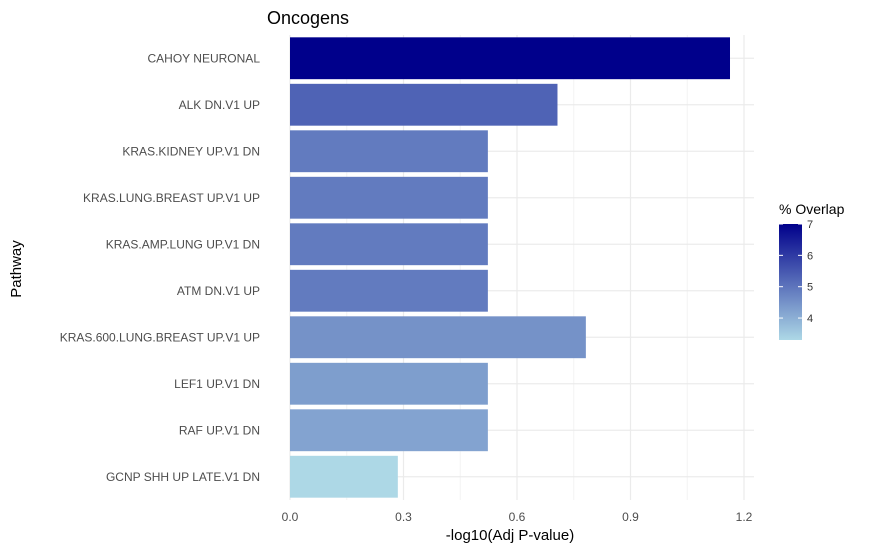 This screenshot has height=553, width=877. I want to click on legend-tick-label: 4, so click(810, 319).